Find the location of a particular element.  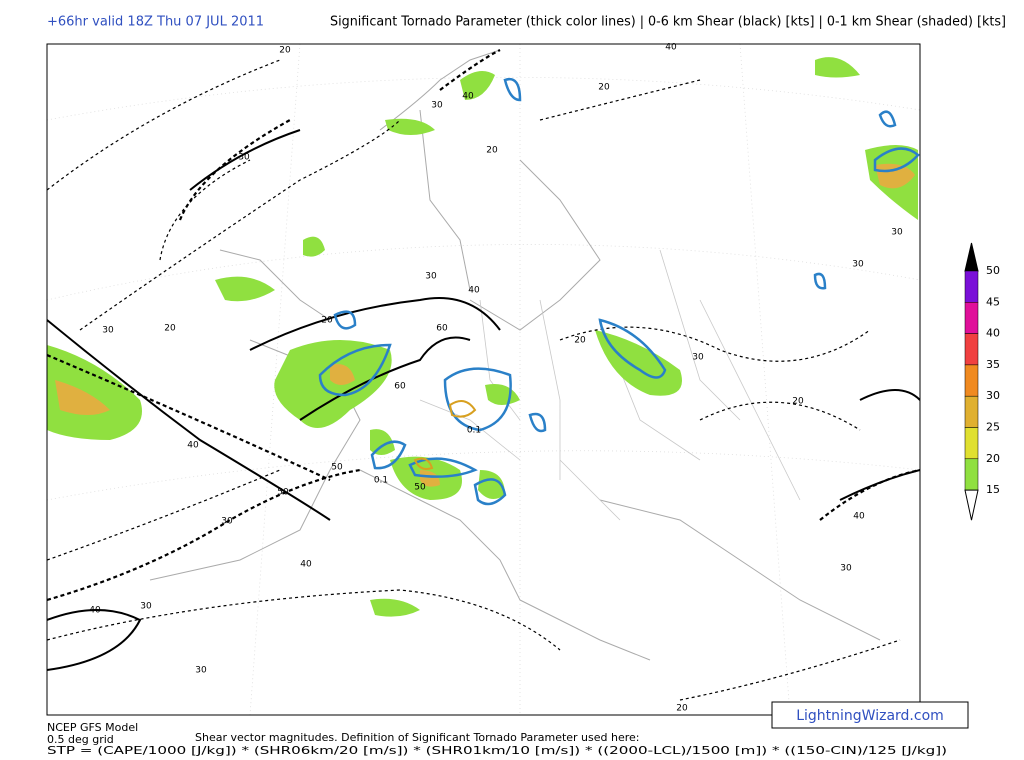

run-title: +66hr valid 18Z Thu 07 JUL 2011 is located at coordinates (155, 22).